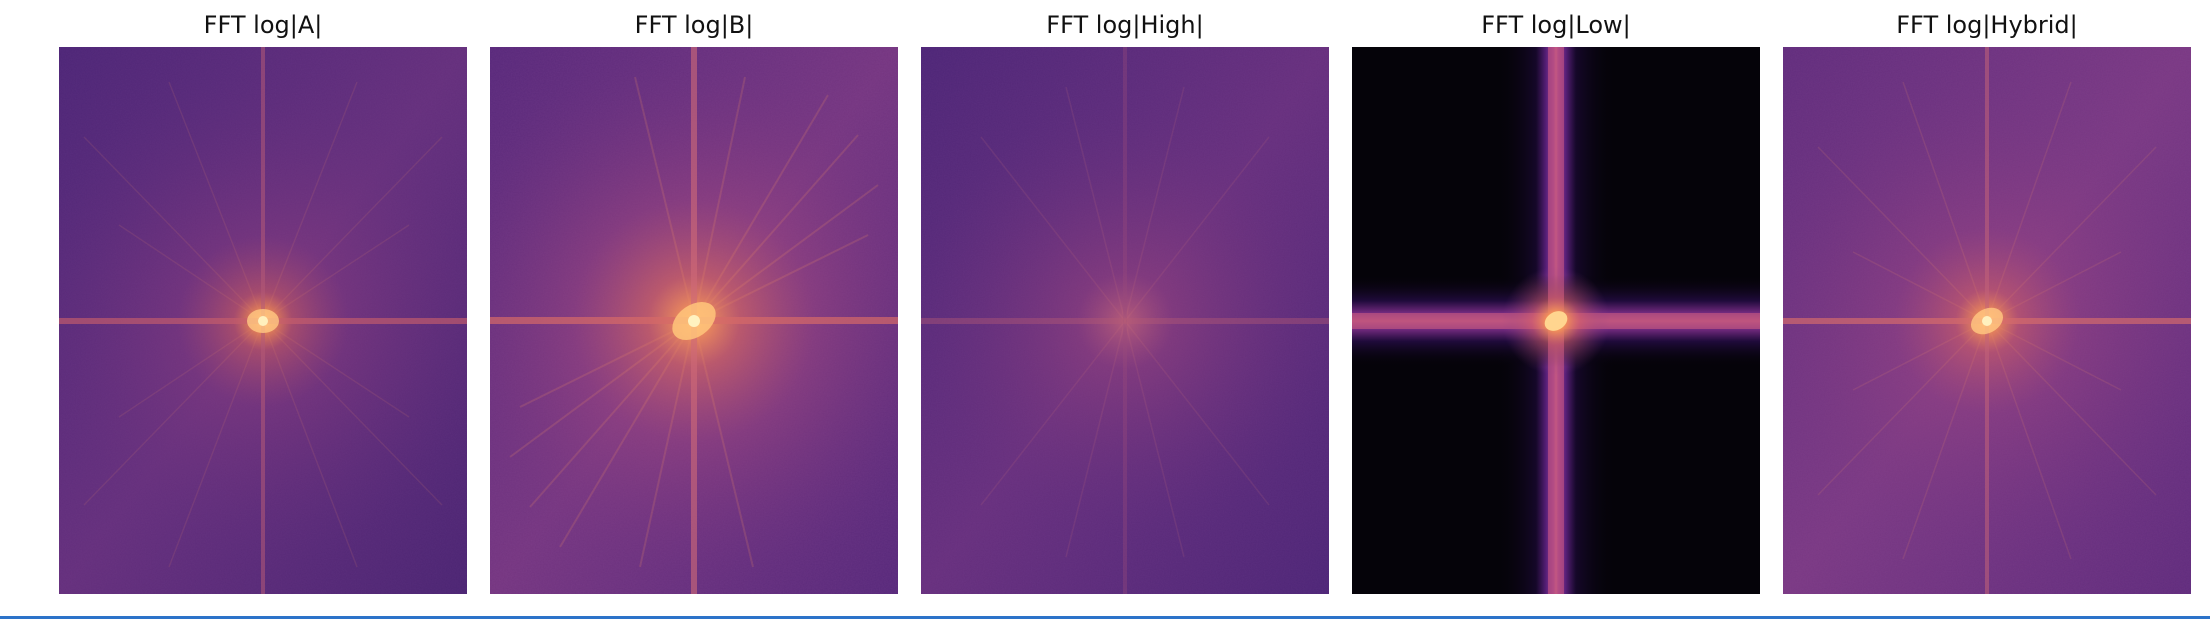 This screenshot has width=2210, height=622. I want to click on panel-title-a: FFT log|A|, so click(263, 25).